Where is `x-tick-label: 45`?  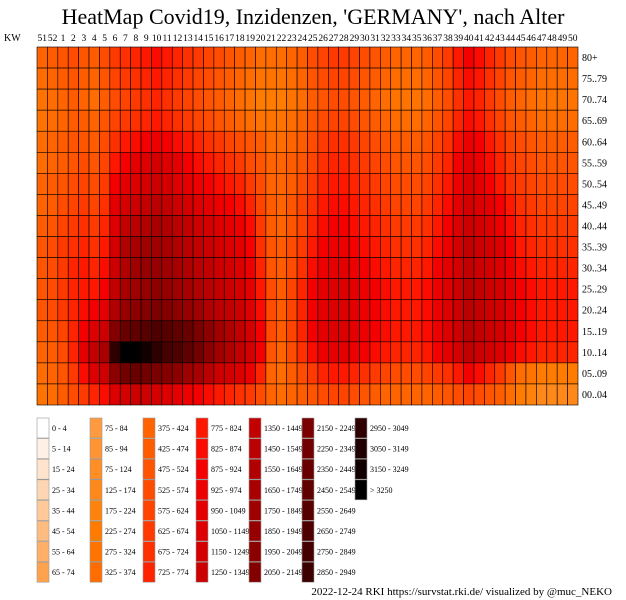
x-tick-label: 45 is located at coordinates (521, 39).